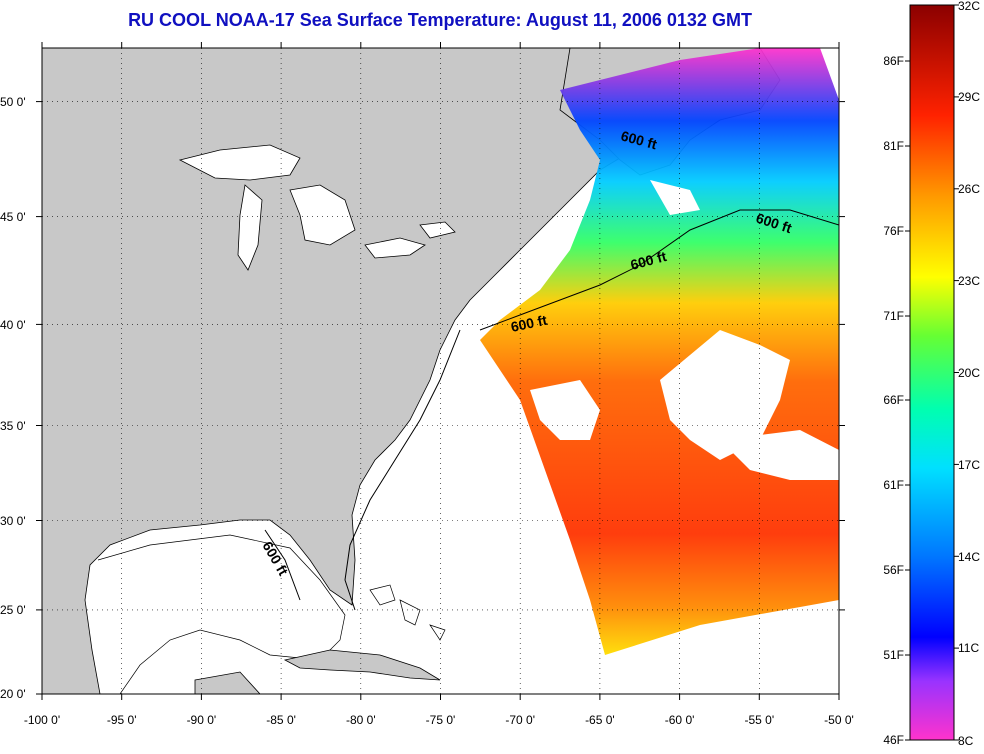 The image size is (984, 754). I want to click on colorbar-fahrenheit-label: 66F, so click(893, 400).